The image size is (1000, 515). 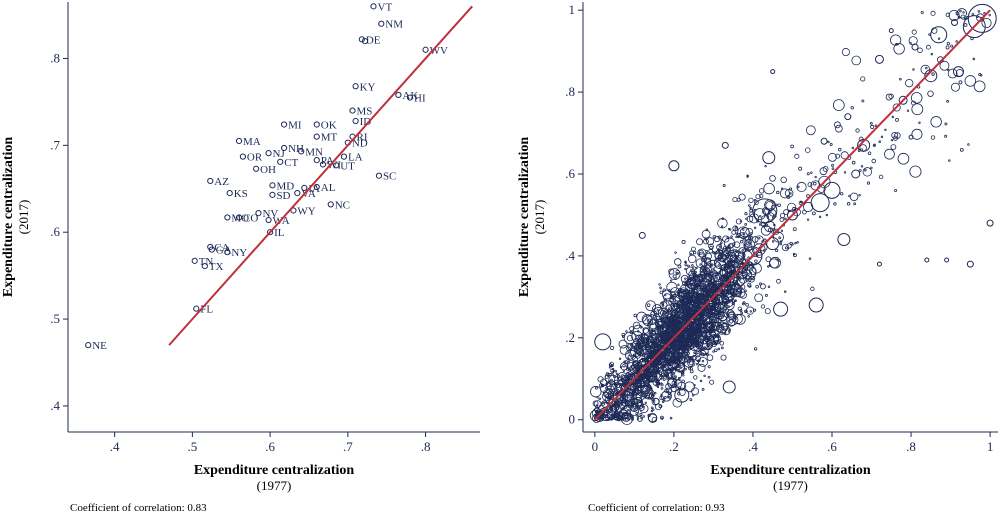 What do you see at coordinates (308, 194) in the screenshot?
I see `point-label: VA` at bounding box center [308, 194].